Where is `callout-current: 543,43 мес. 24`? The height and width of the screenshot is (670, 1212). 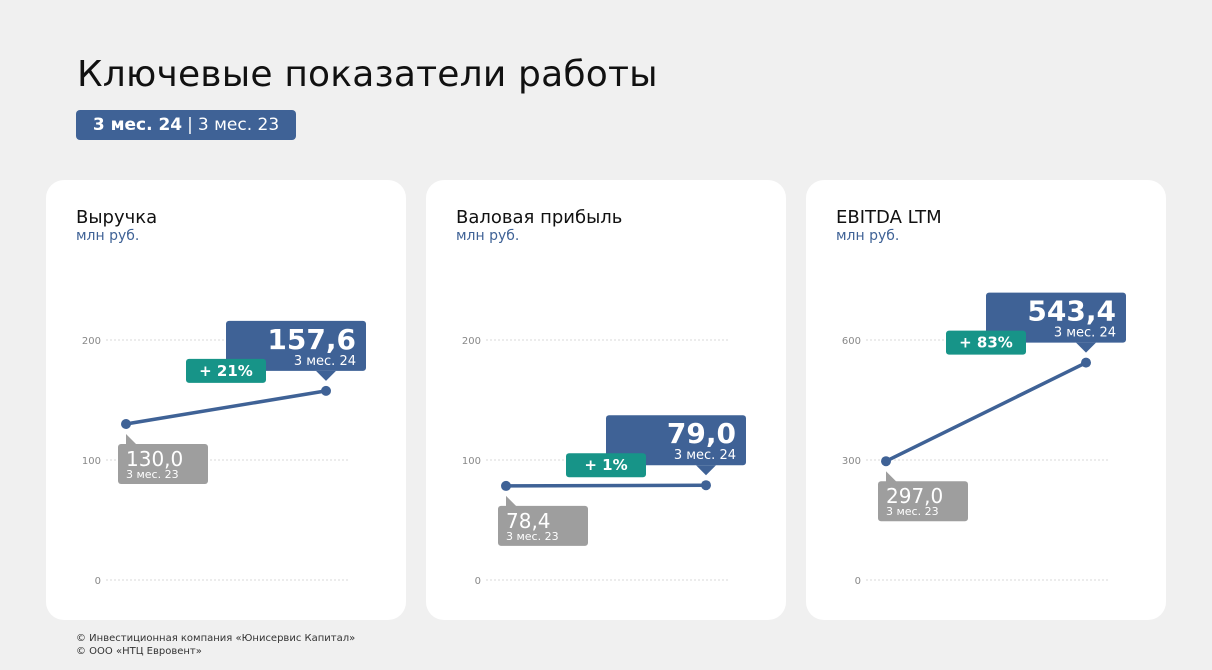
callout-current: 543,43 мес. 24 is located at coordinates (1056, 322).